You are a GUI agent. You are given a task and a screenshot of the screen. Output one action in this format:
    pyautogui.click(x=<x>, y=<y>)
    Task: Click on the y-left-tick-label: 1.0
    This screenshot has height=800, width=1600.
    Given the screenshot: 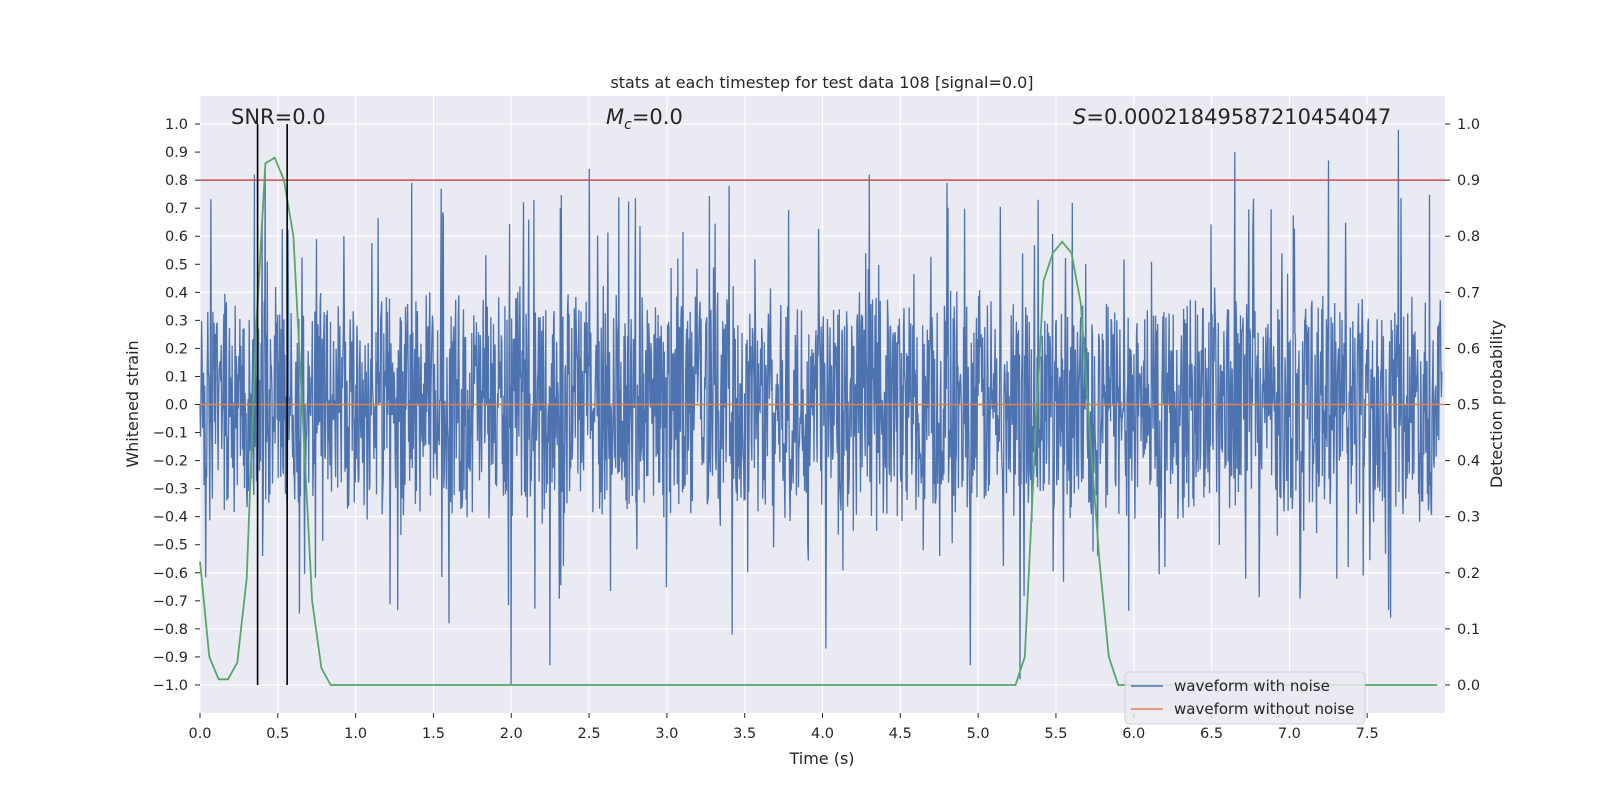 What is the action you would take?
    pyautogui.click(x=176, y=125)
    